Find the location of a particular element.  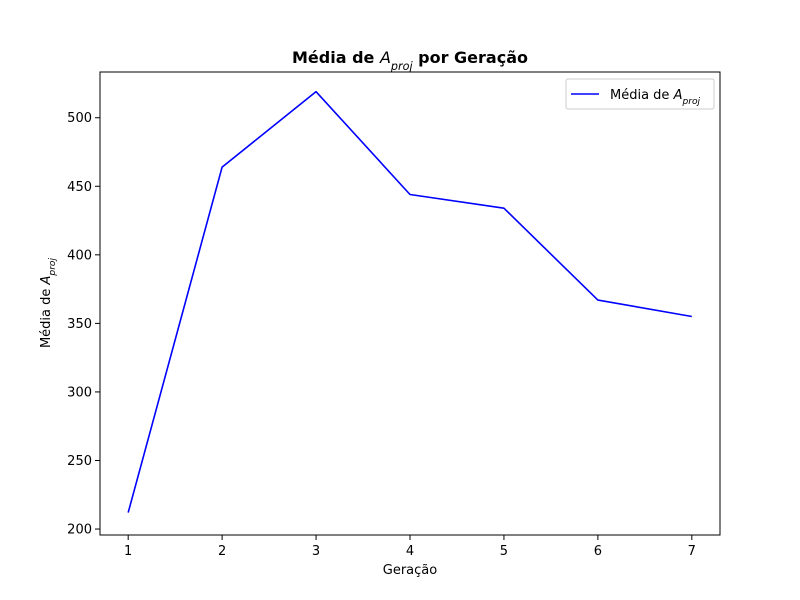

y-axis-label: Média de Aproj is located at coordinates (48, 302).